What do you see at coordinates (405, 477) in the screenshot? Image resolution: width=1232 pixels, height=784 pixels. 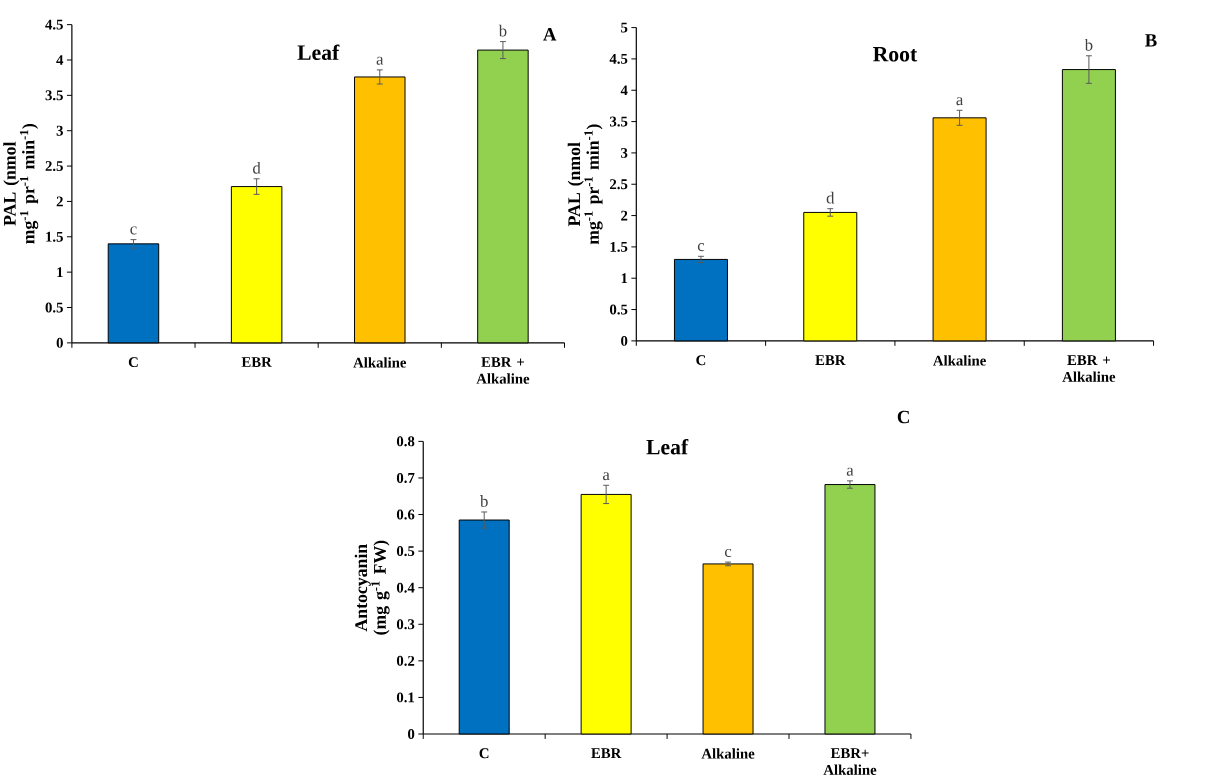 I see `y-tick-label: 0.7` at bounding box center [405, 477].